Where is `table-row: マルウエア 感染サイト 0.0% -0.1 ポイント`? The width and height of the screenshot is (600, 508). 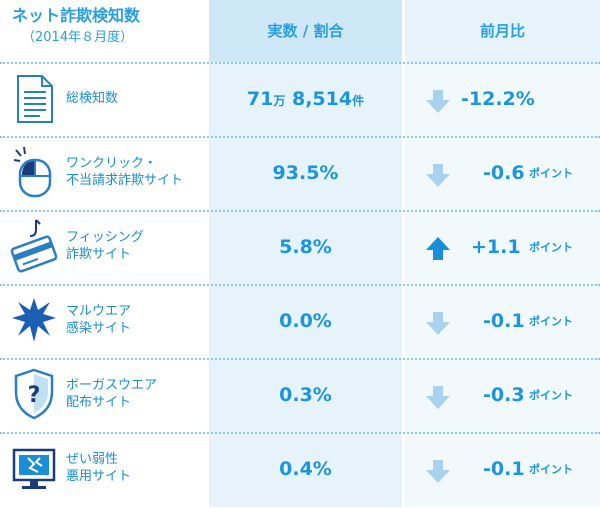
table-row: マルウエア 感染サイト 0.0% -0.1 ポイント is located at coordinates (300, 321).